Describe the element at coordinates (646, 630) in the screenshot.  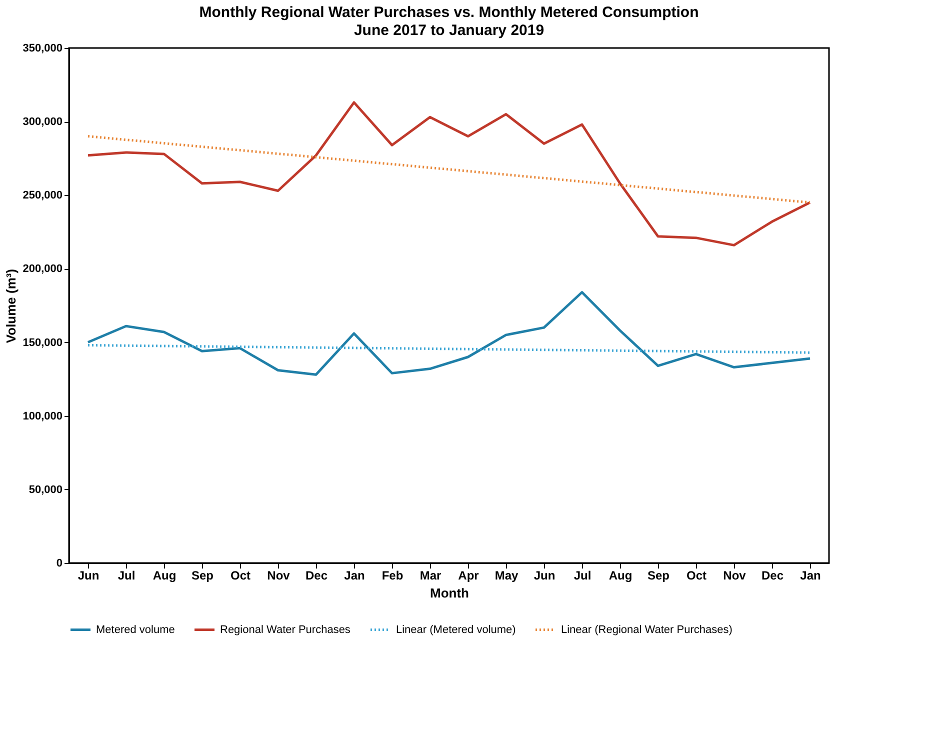
I see `legend-label: Linear (Regional Water Purchases)` at that location.